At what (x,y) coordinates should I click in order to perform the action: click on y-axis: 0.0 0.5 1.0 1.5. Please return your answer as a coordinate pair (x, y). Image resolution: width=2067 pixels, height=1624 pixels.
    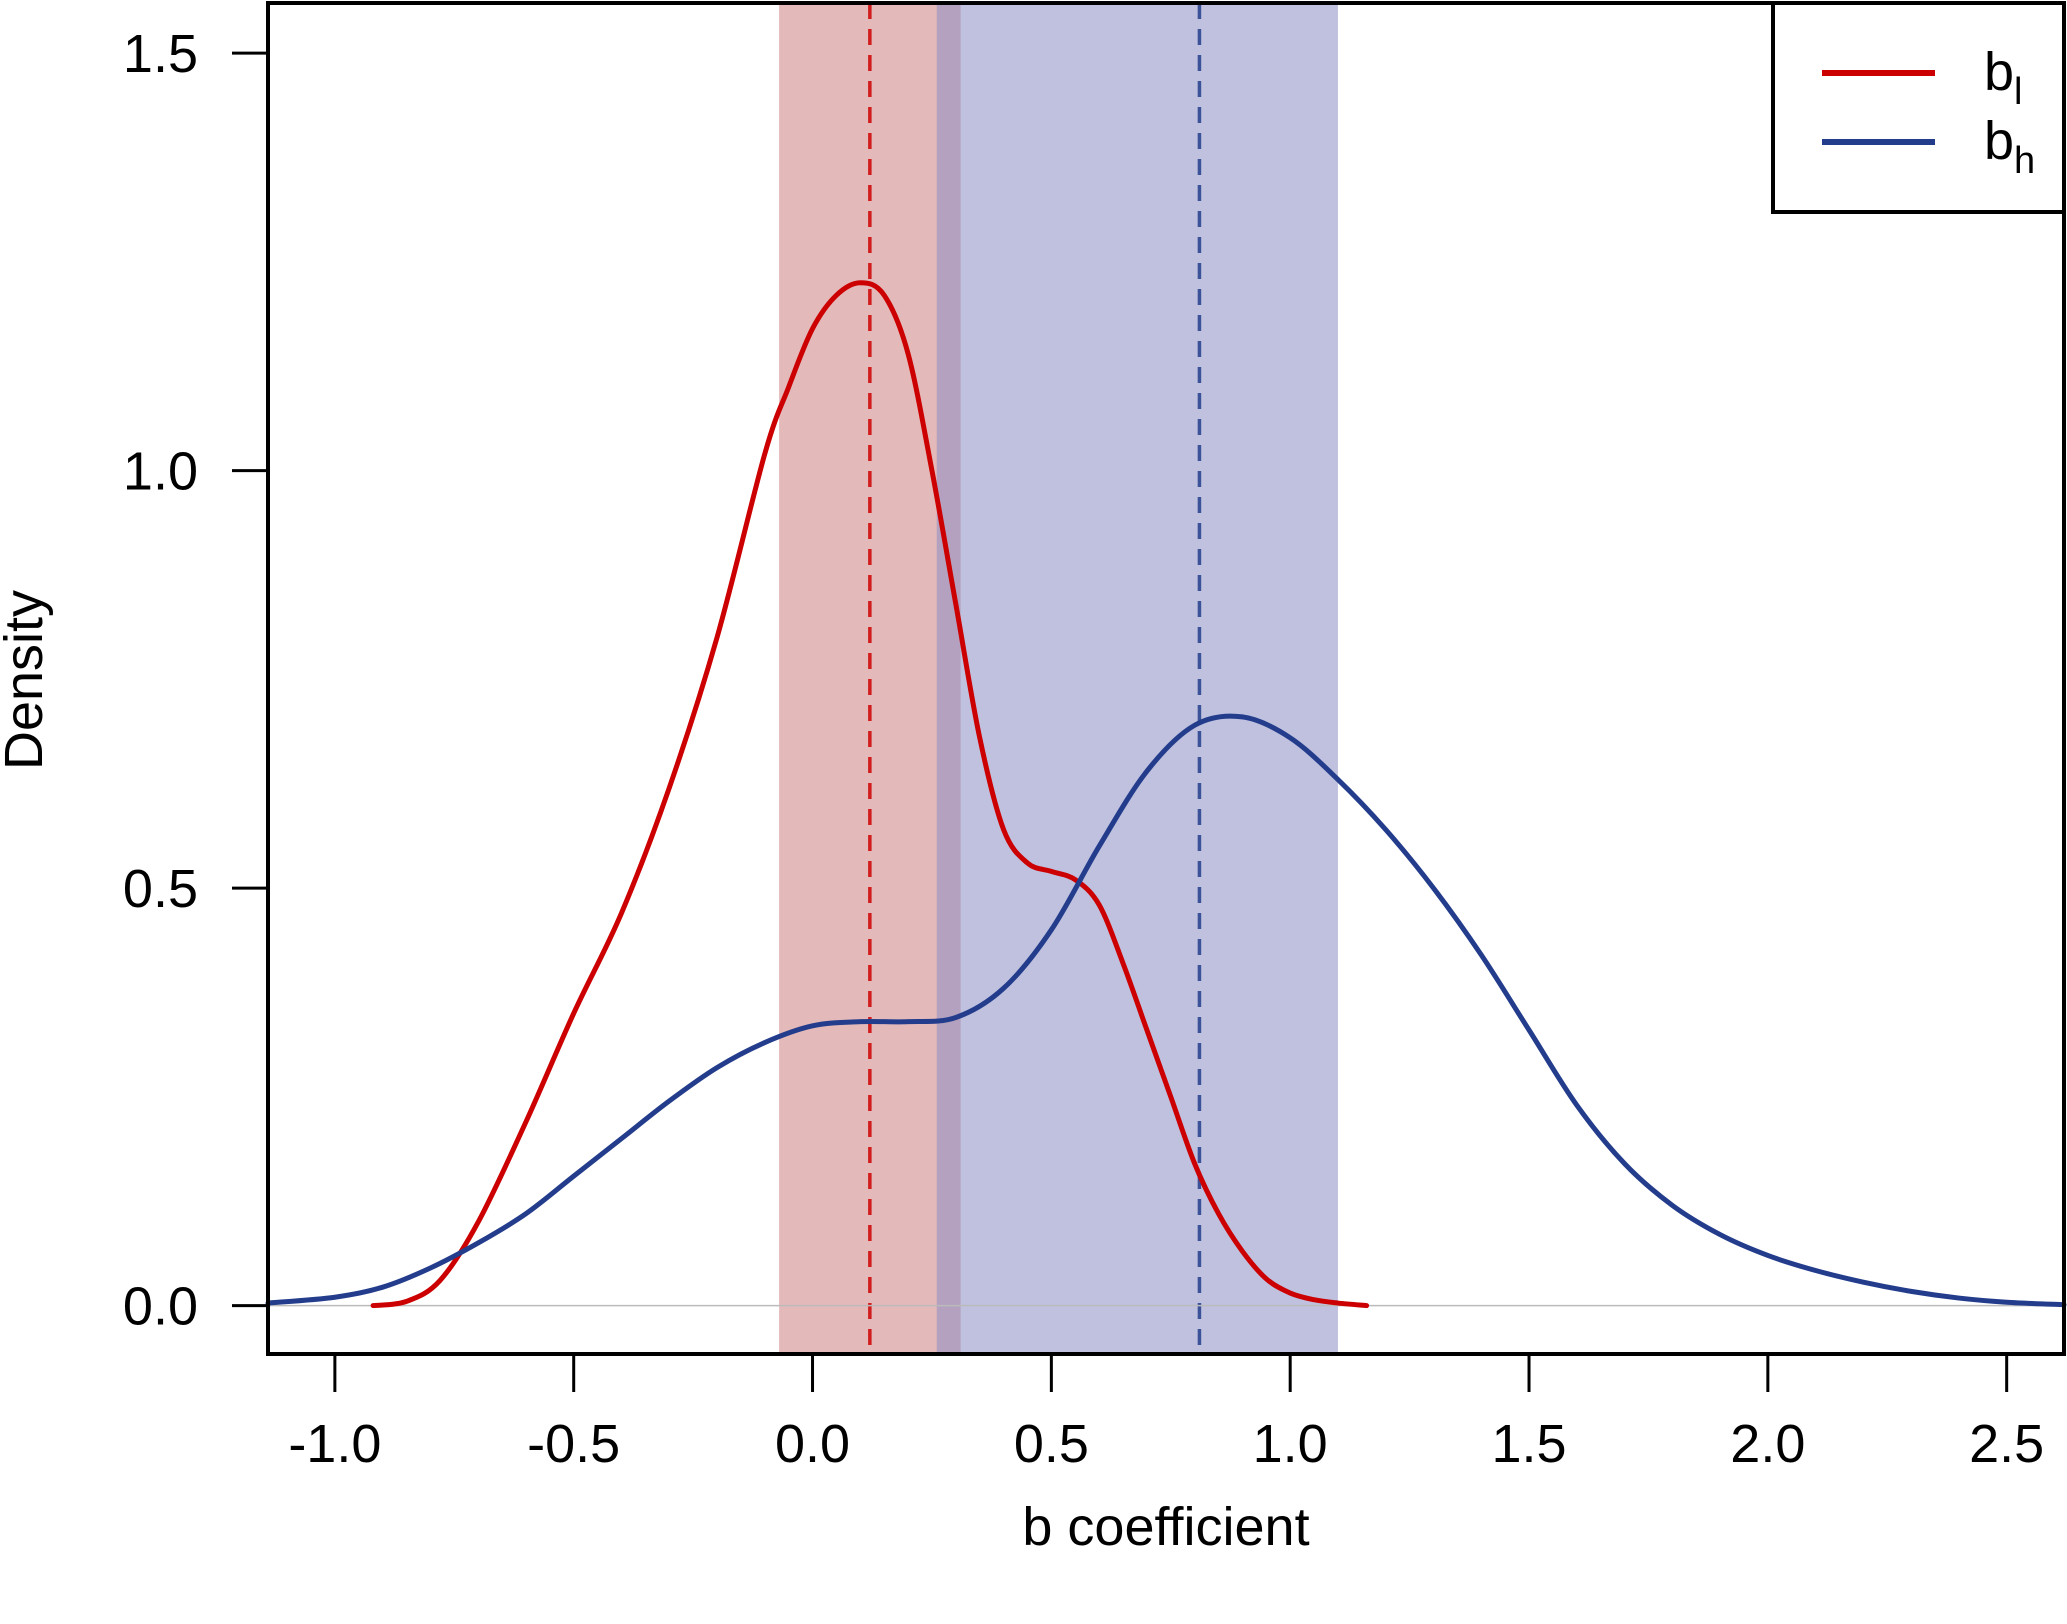
    Looking at the image, I should click on (196, 680).